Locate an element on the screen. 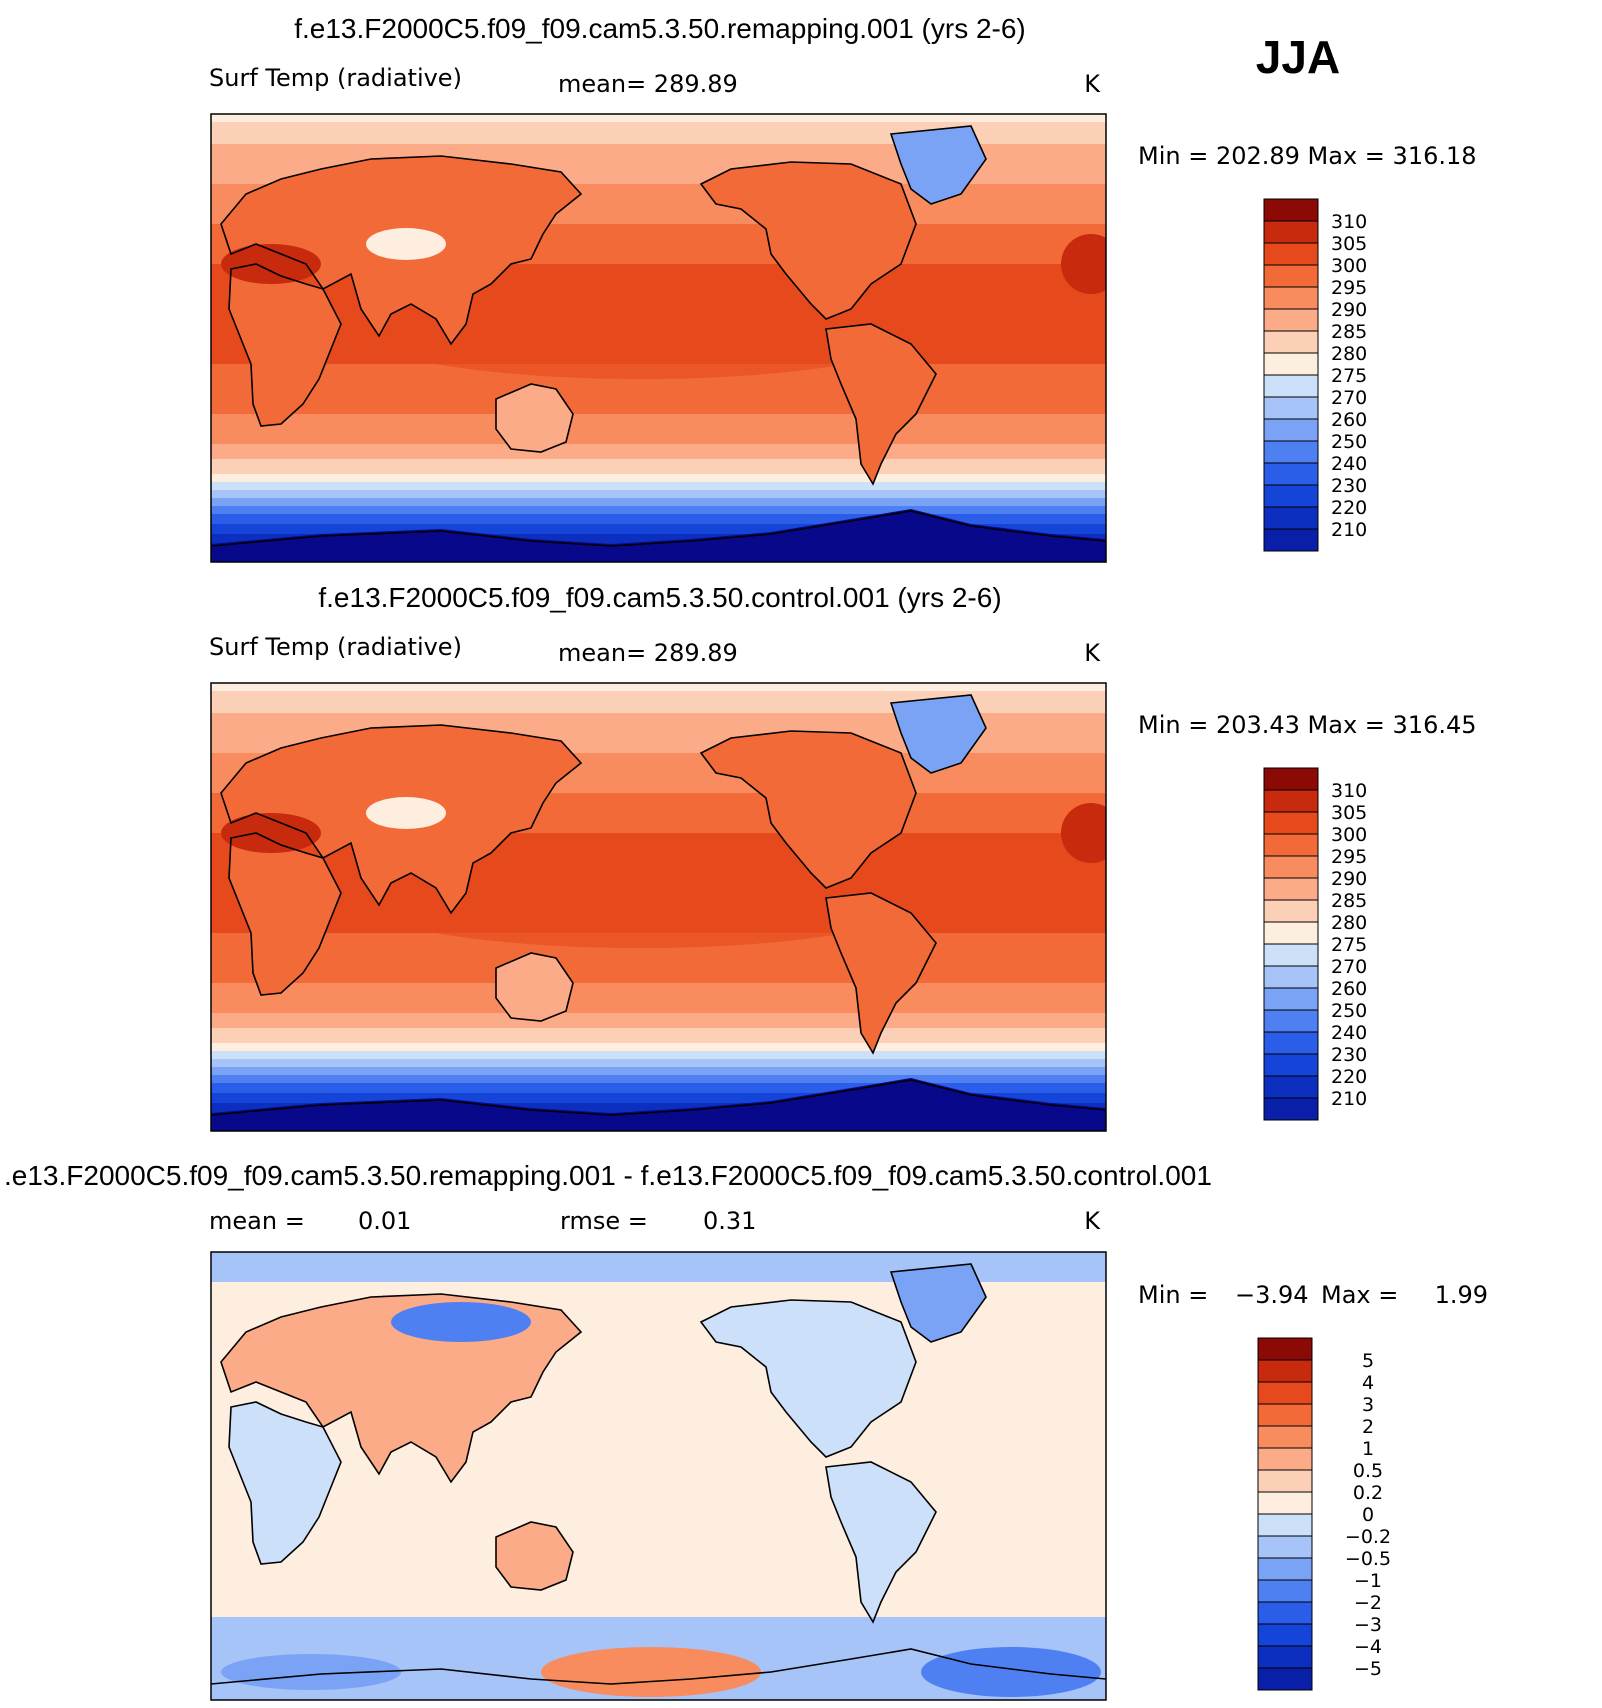 This screenshot has width=1602, height=1708. panel3-colorbar-tick: −0.2 is located at coordinates (1368, 1537).